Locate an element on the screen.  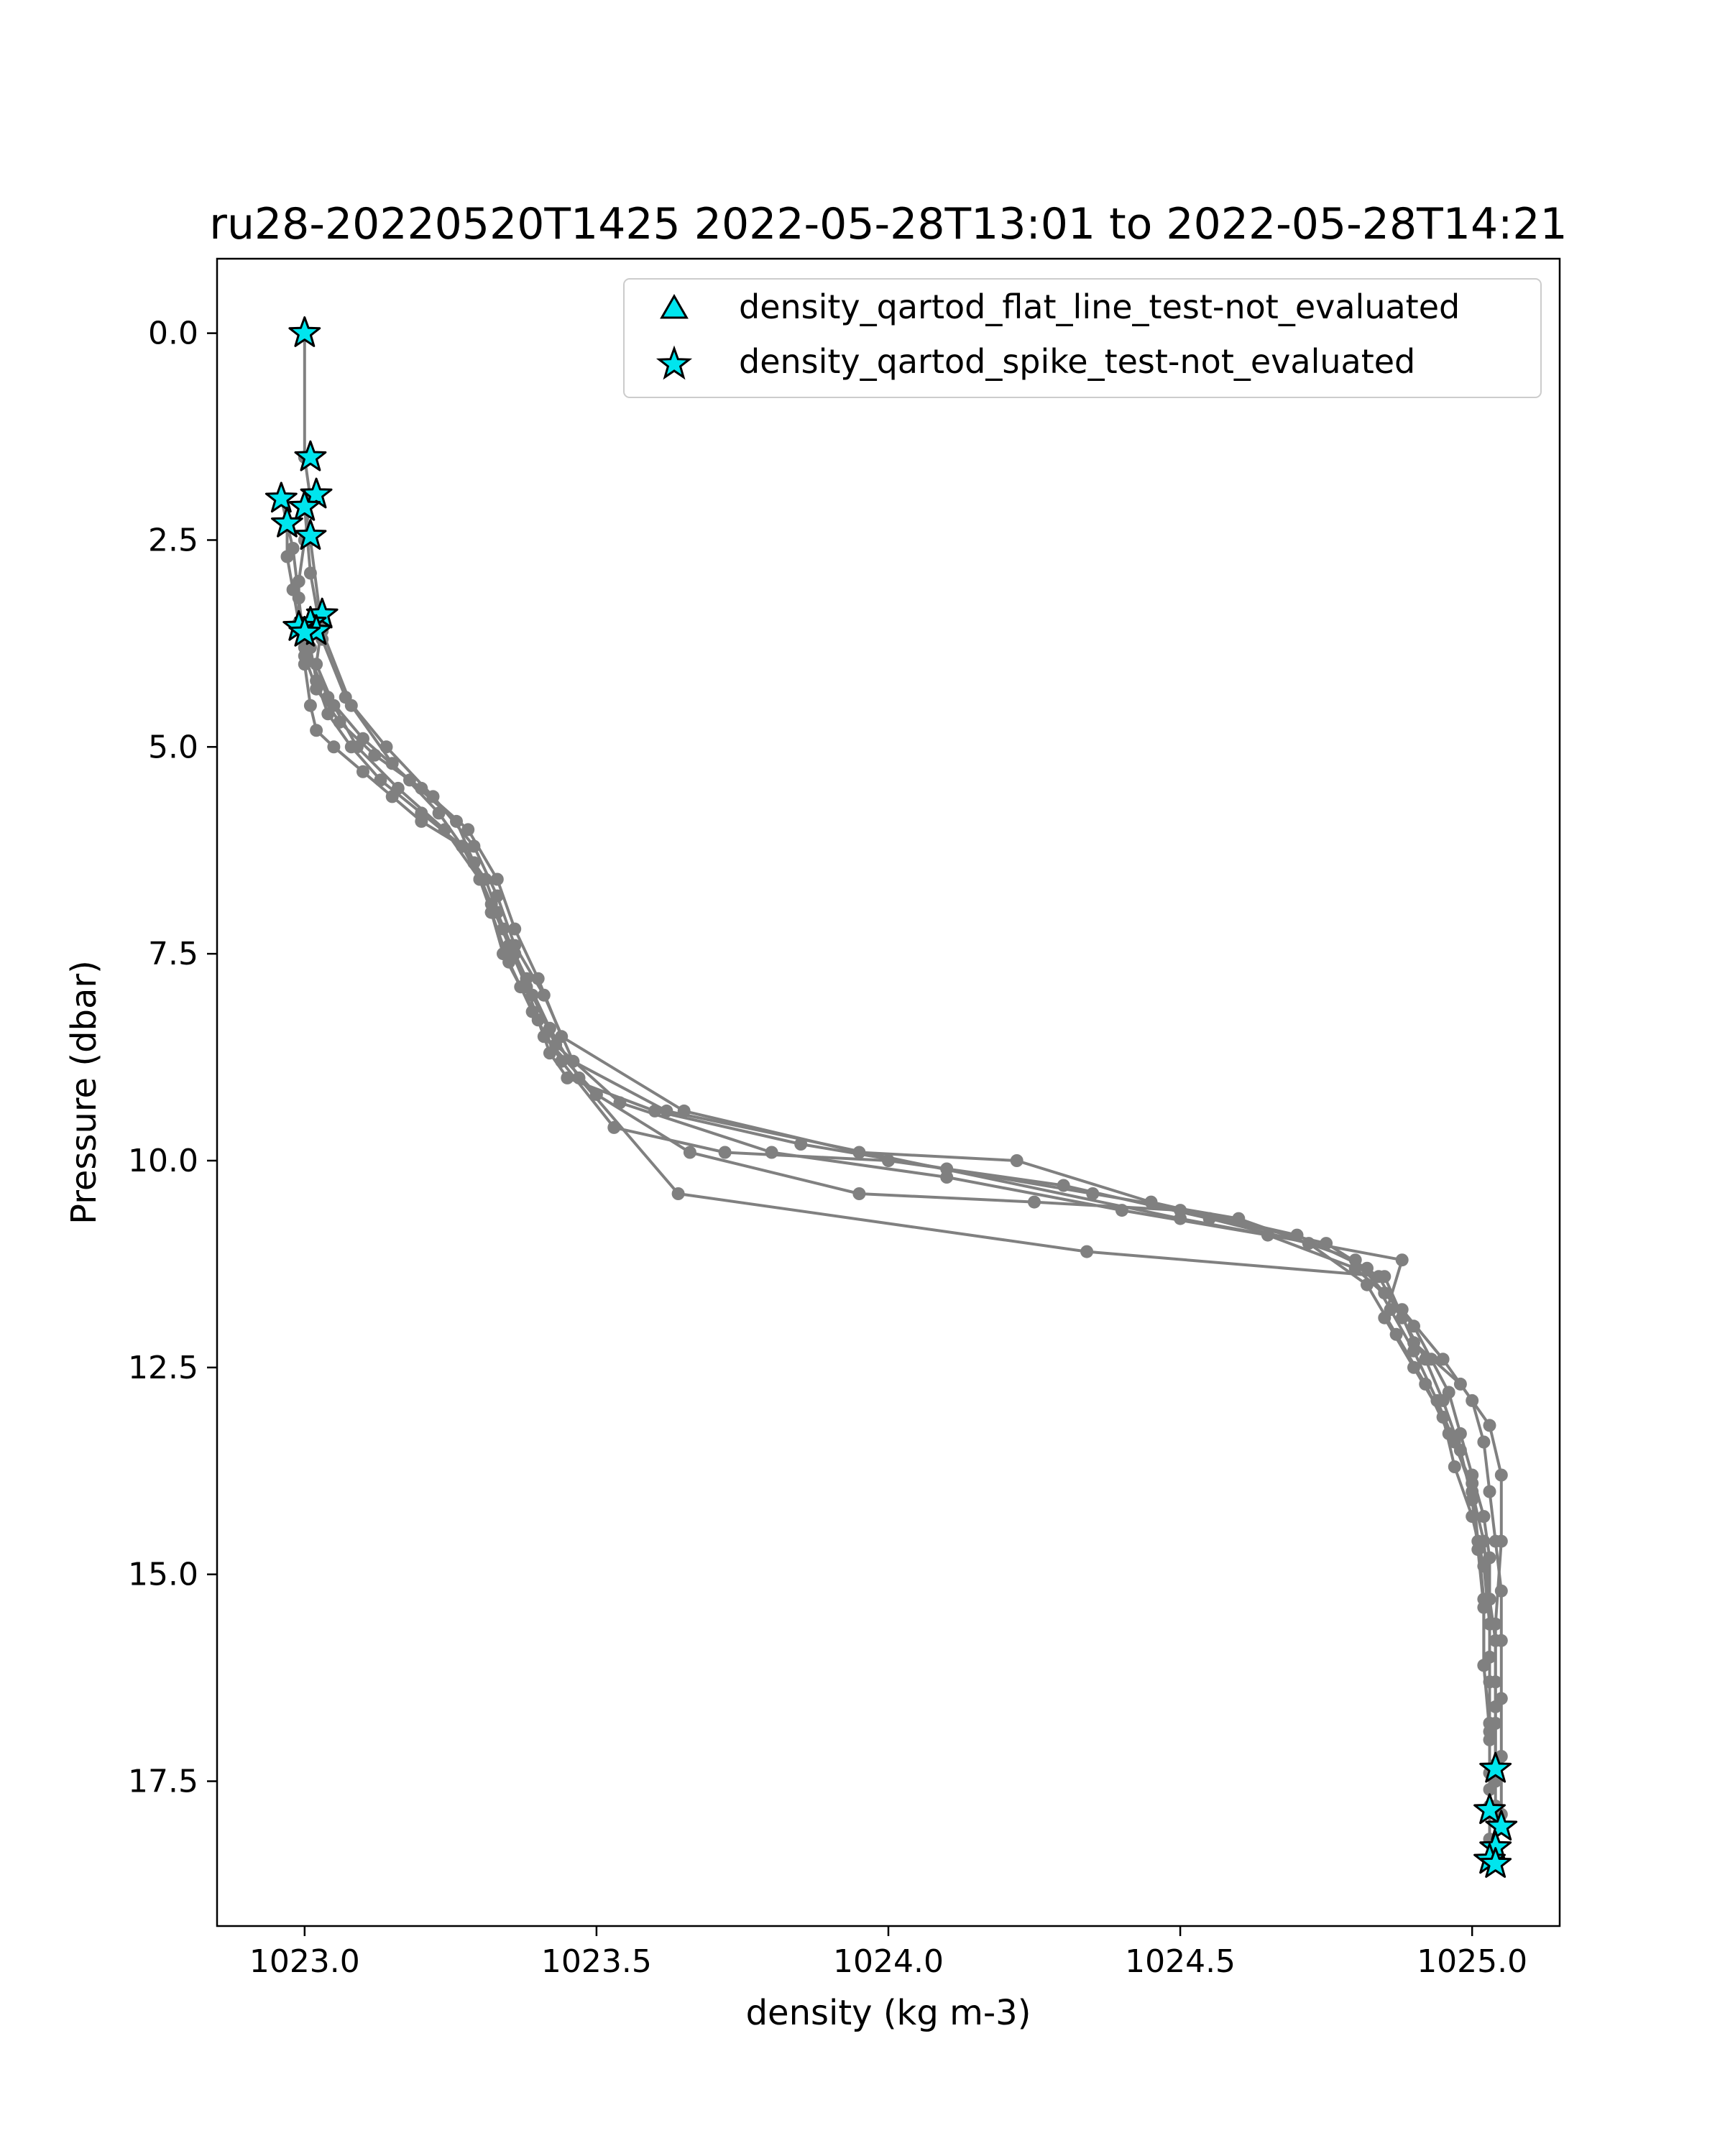
y-tick-label: 15.0 is located at coordinates (163, 1575).